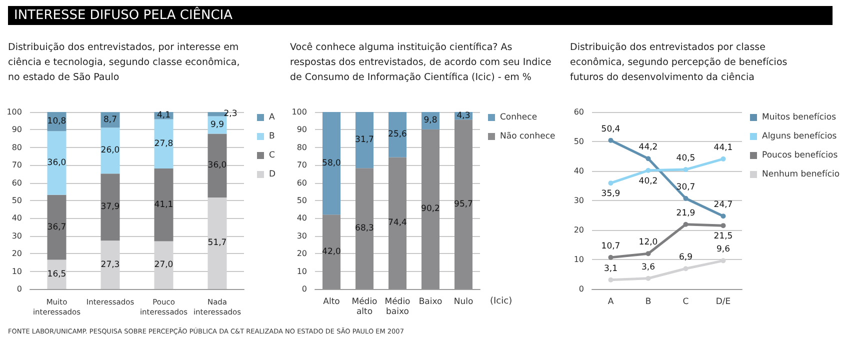  I want to click on x-tick-label: B, so click(648, 302).